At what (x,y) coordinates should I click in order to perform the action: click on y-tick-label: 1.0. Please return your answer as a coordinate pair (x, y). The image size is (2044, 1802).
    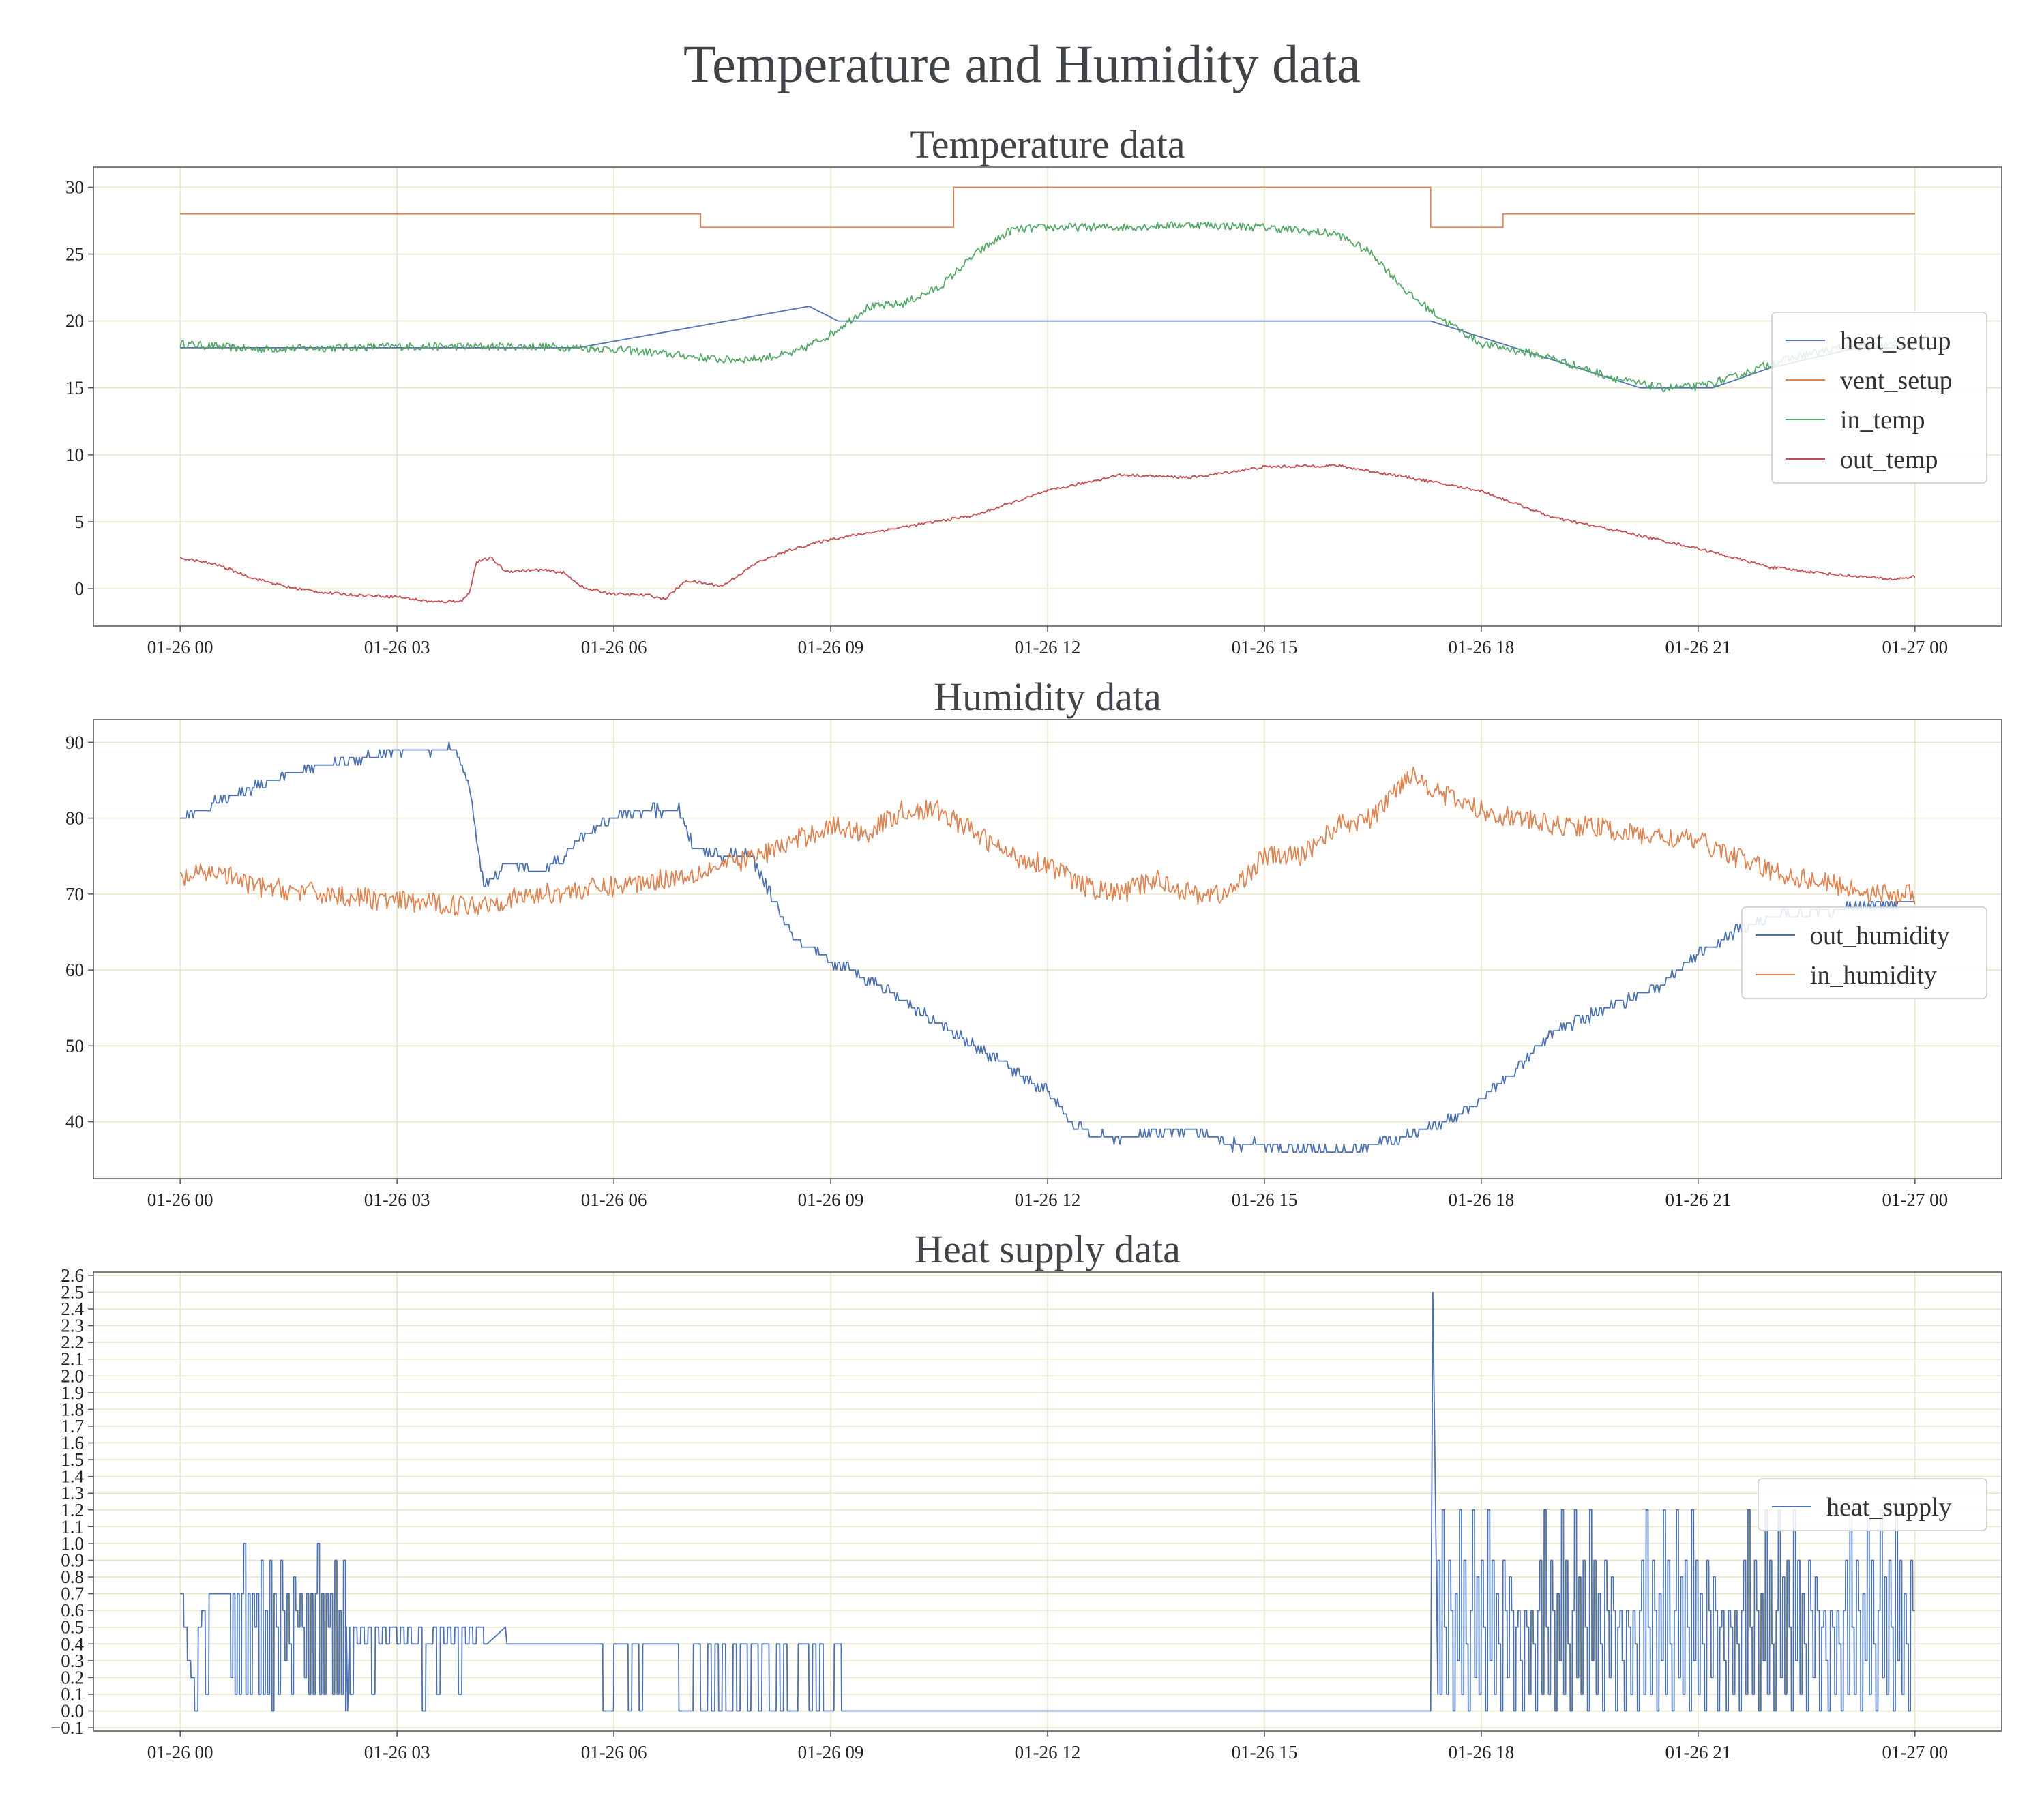
    Looking at the image, I should click on (72, 1543).